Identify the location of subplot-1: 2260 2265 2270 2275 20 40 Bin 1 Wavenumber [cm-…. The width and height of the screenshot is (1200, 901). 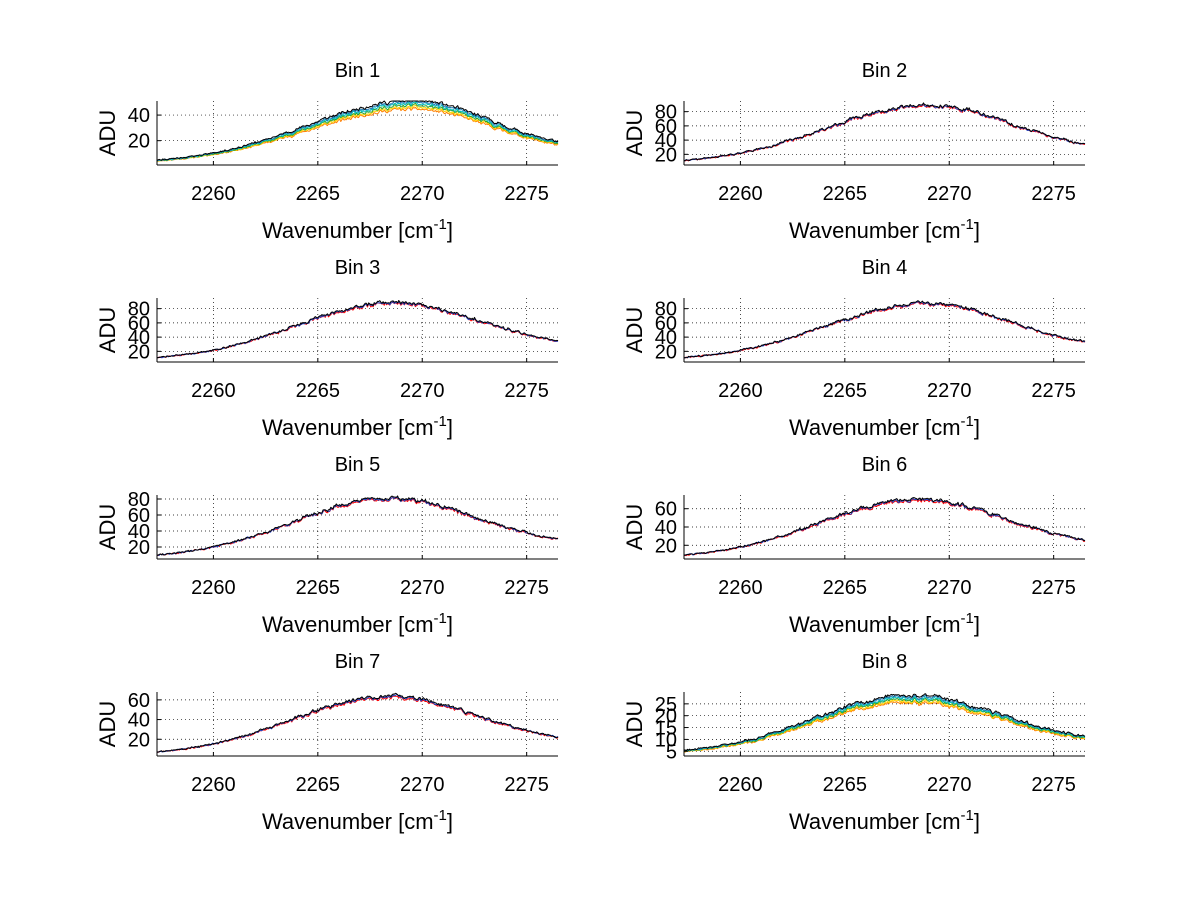
(327, 151).